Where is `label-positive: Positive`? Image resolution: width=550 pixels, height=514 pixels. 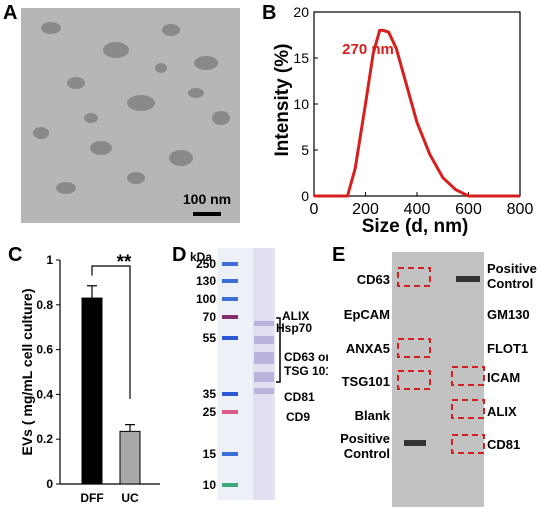 label-positive: Positive is located at coordinates (365, 438).